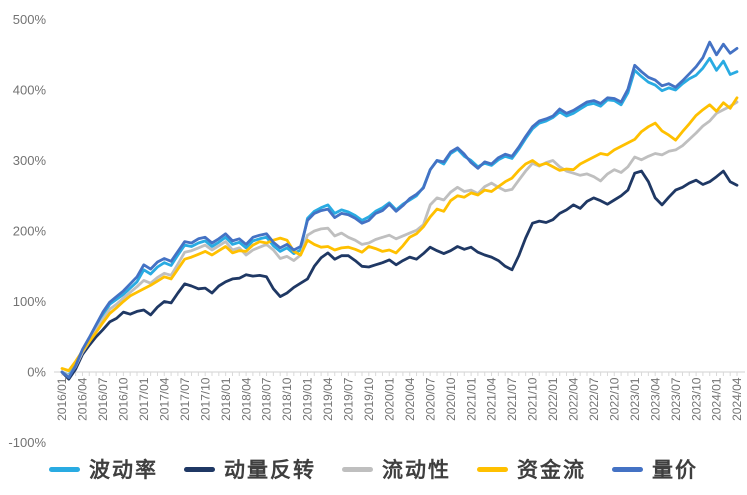 The width and height of the screenshot is (747, 495). What do you see at coordinates (627, 469) in the screenshot?
I see `legend-swatch-量价` at bounding box center [627, 469].